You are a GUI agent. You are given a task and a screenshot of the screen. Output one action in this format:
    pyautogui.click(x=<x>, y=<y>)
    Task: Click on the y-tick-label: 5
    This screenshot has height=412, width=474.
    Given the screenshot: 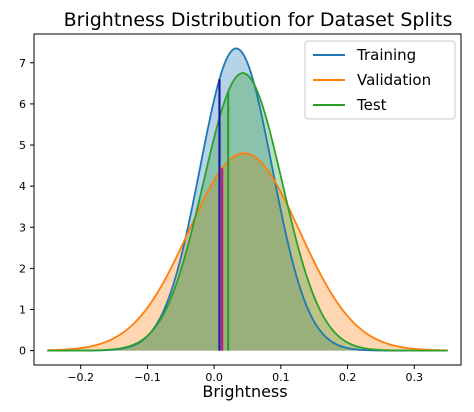 What is the action you would take?
    pyautogui.click(x=22, y=145)
    